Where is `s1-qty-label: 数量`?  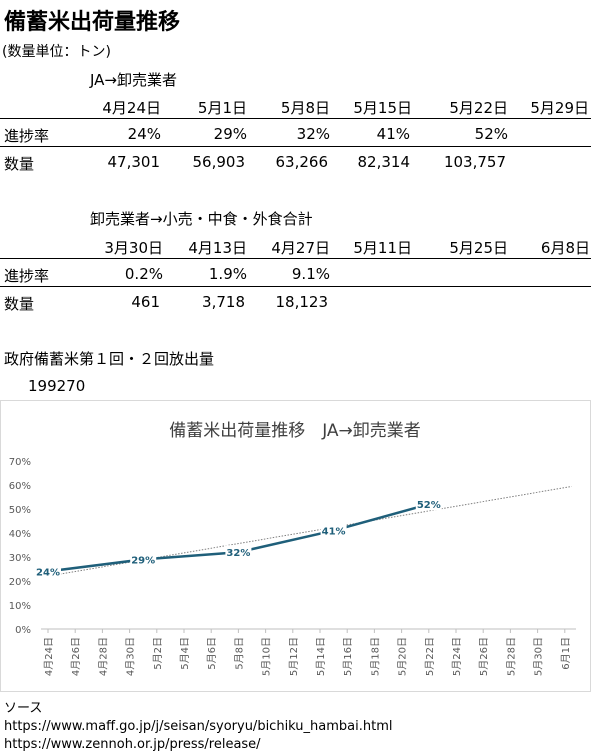 s1-qty-label: 数量 is located at coordinates (19, 164).